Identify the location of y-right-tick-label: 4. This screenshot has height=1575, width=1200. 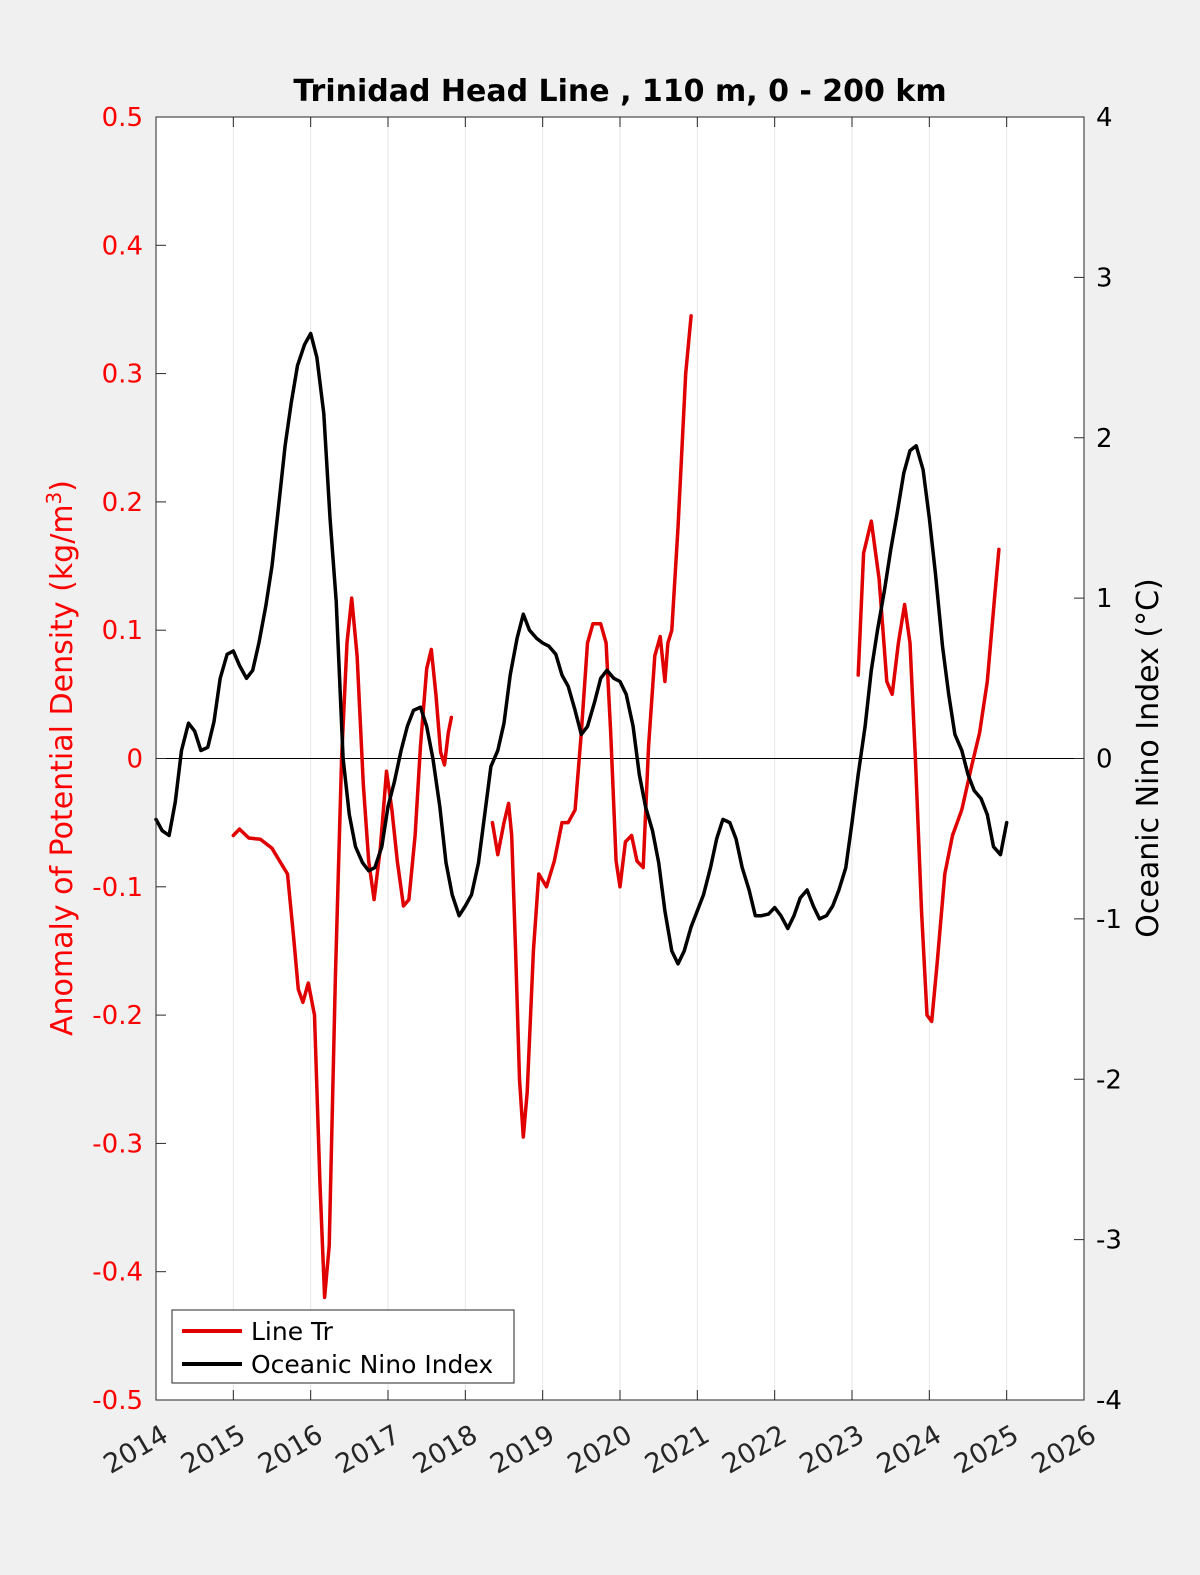
(1104, 118).